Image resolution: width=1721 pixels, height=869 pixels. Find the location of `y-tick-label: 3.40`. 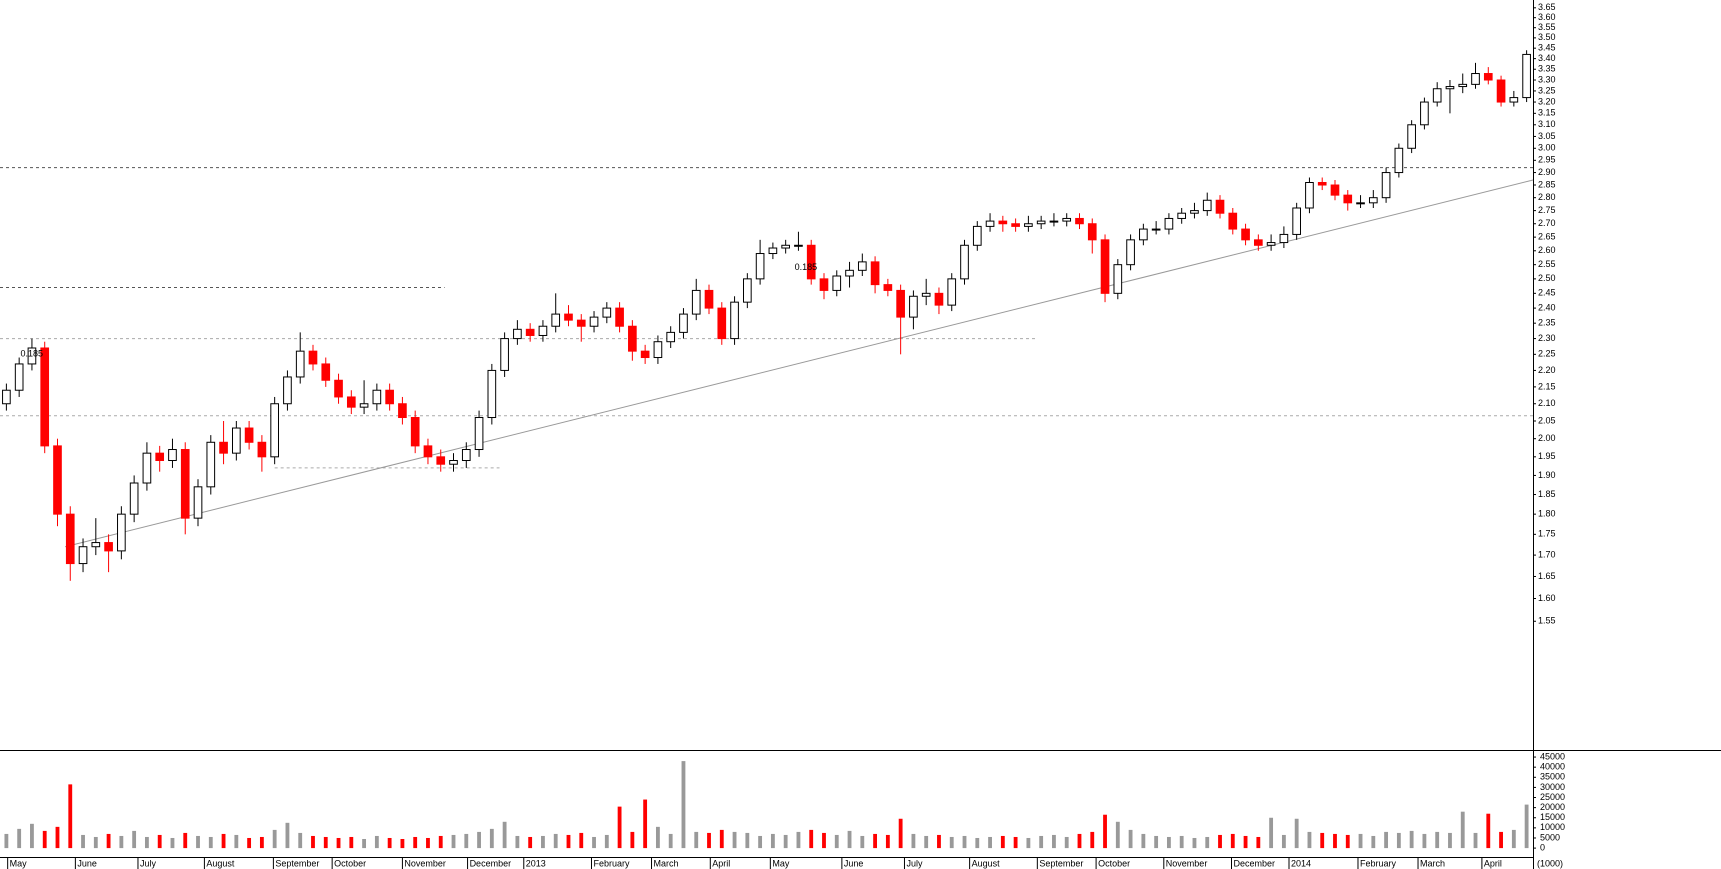

y-tick-label: 3.40 is located at coordinates (1547, 58).